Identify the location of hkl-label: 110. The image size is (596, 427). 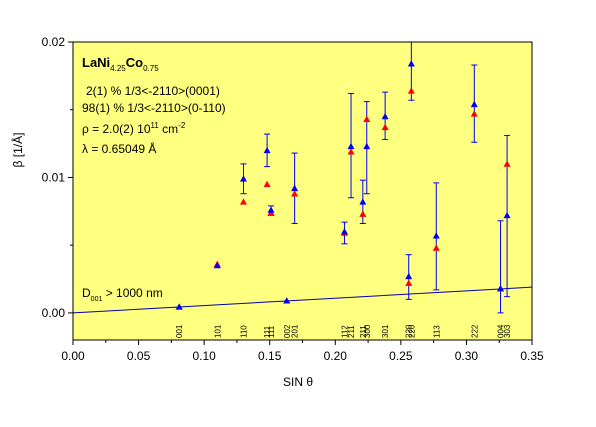
(243, 331).